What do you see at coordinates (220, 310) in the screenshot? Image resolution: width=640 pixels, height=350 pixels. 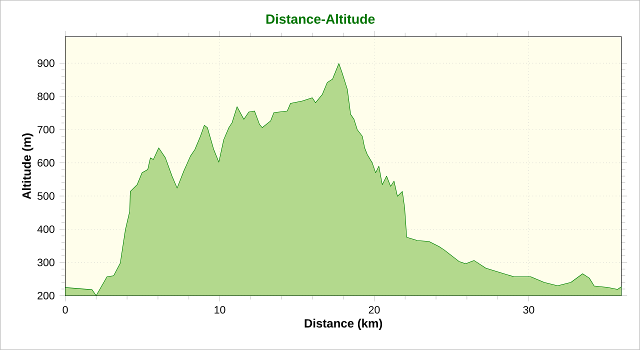 I see `x-tick-label: 10` at bounding box center [220, 310].